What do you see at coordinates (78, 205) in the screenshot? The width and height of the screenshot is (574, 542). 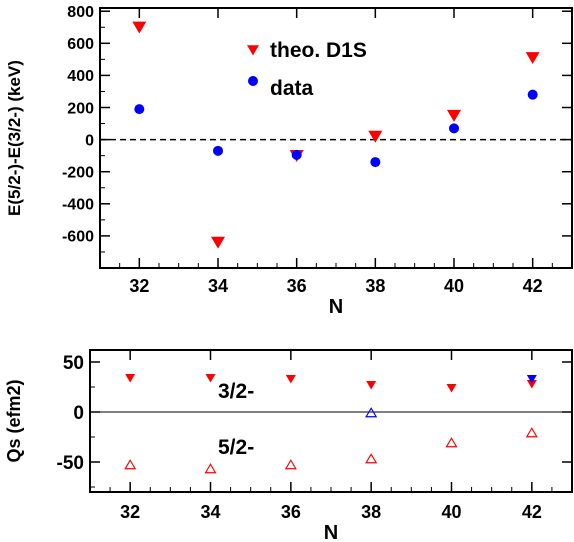 I see `y-tick-label: -400` at bounding box center [78, 205].